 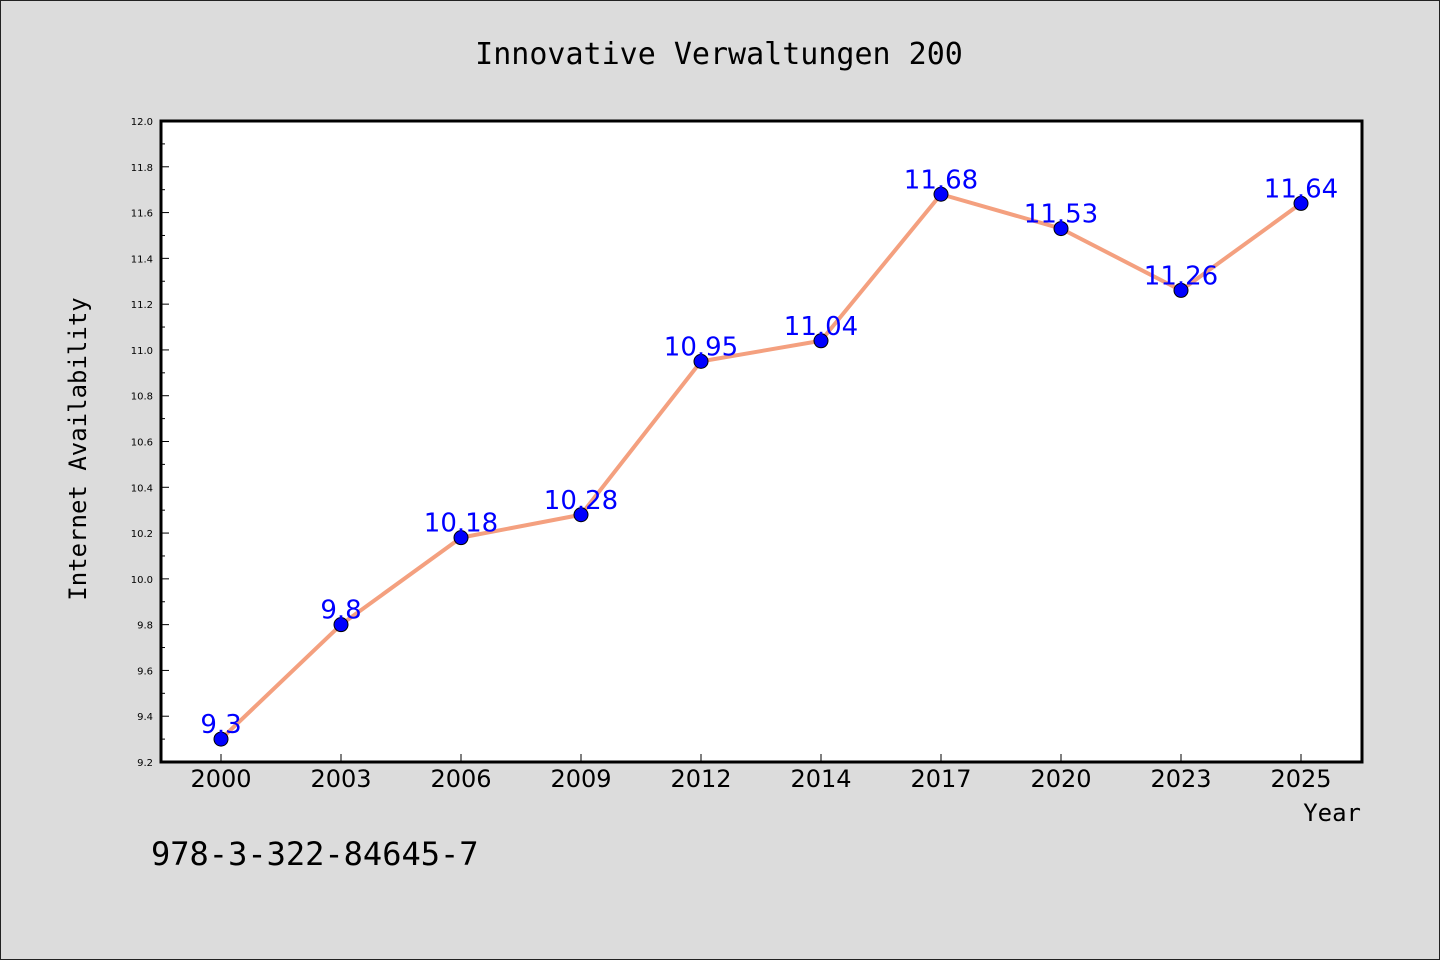 What do you see at coordinates (1181, 276) in the screenshot?
I see `data-label: 11.26` at bounding box center [1181, 276].